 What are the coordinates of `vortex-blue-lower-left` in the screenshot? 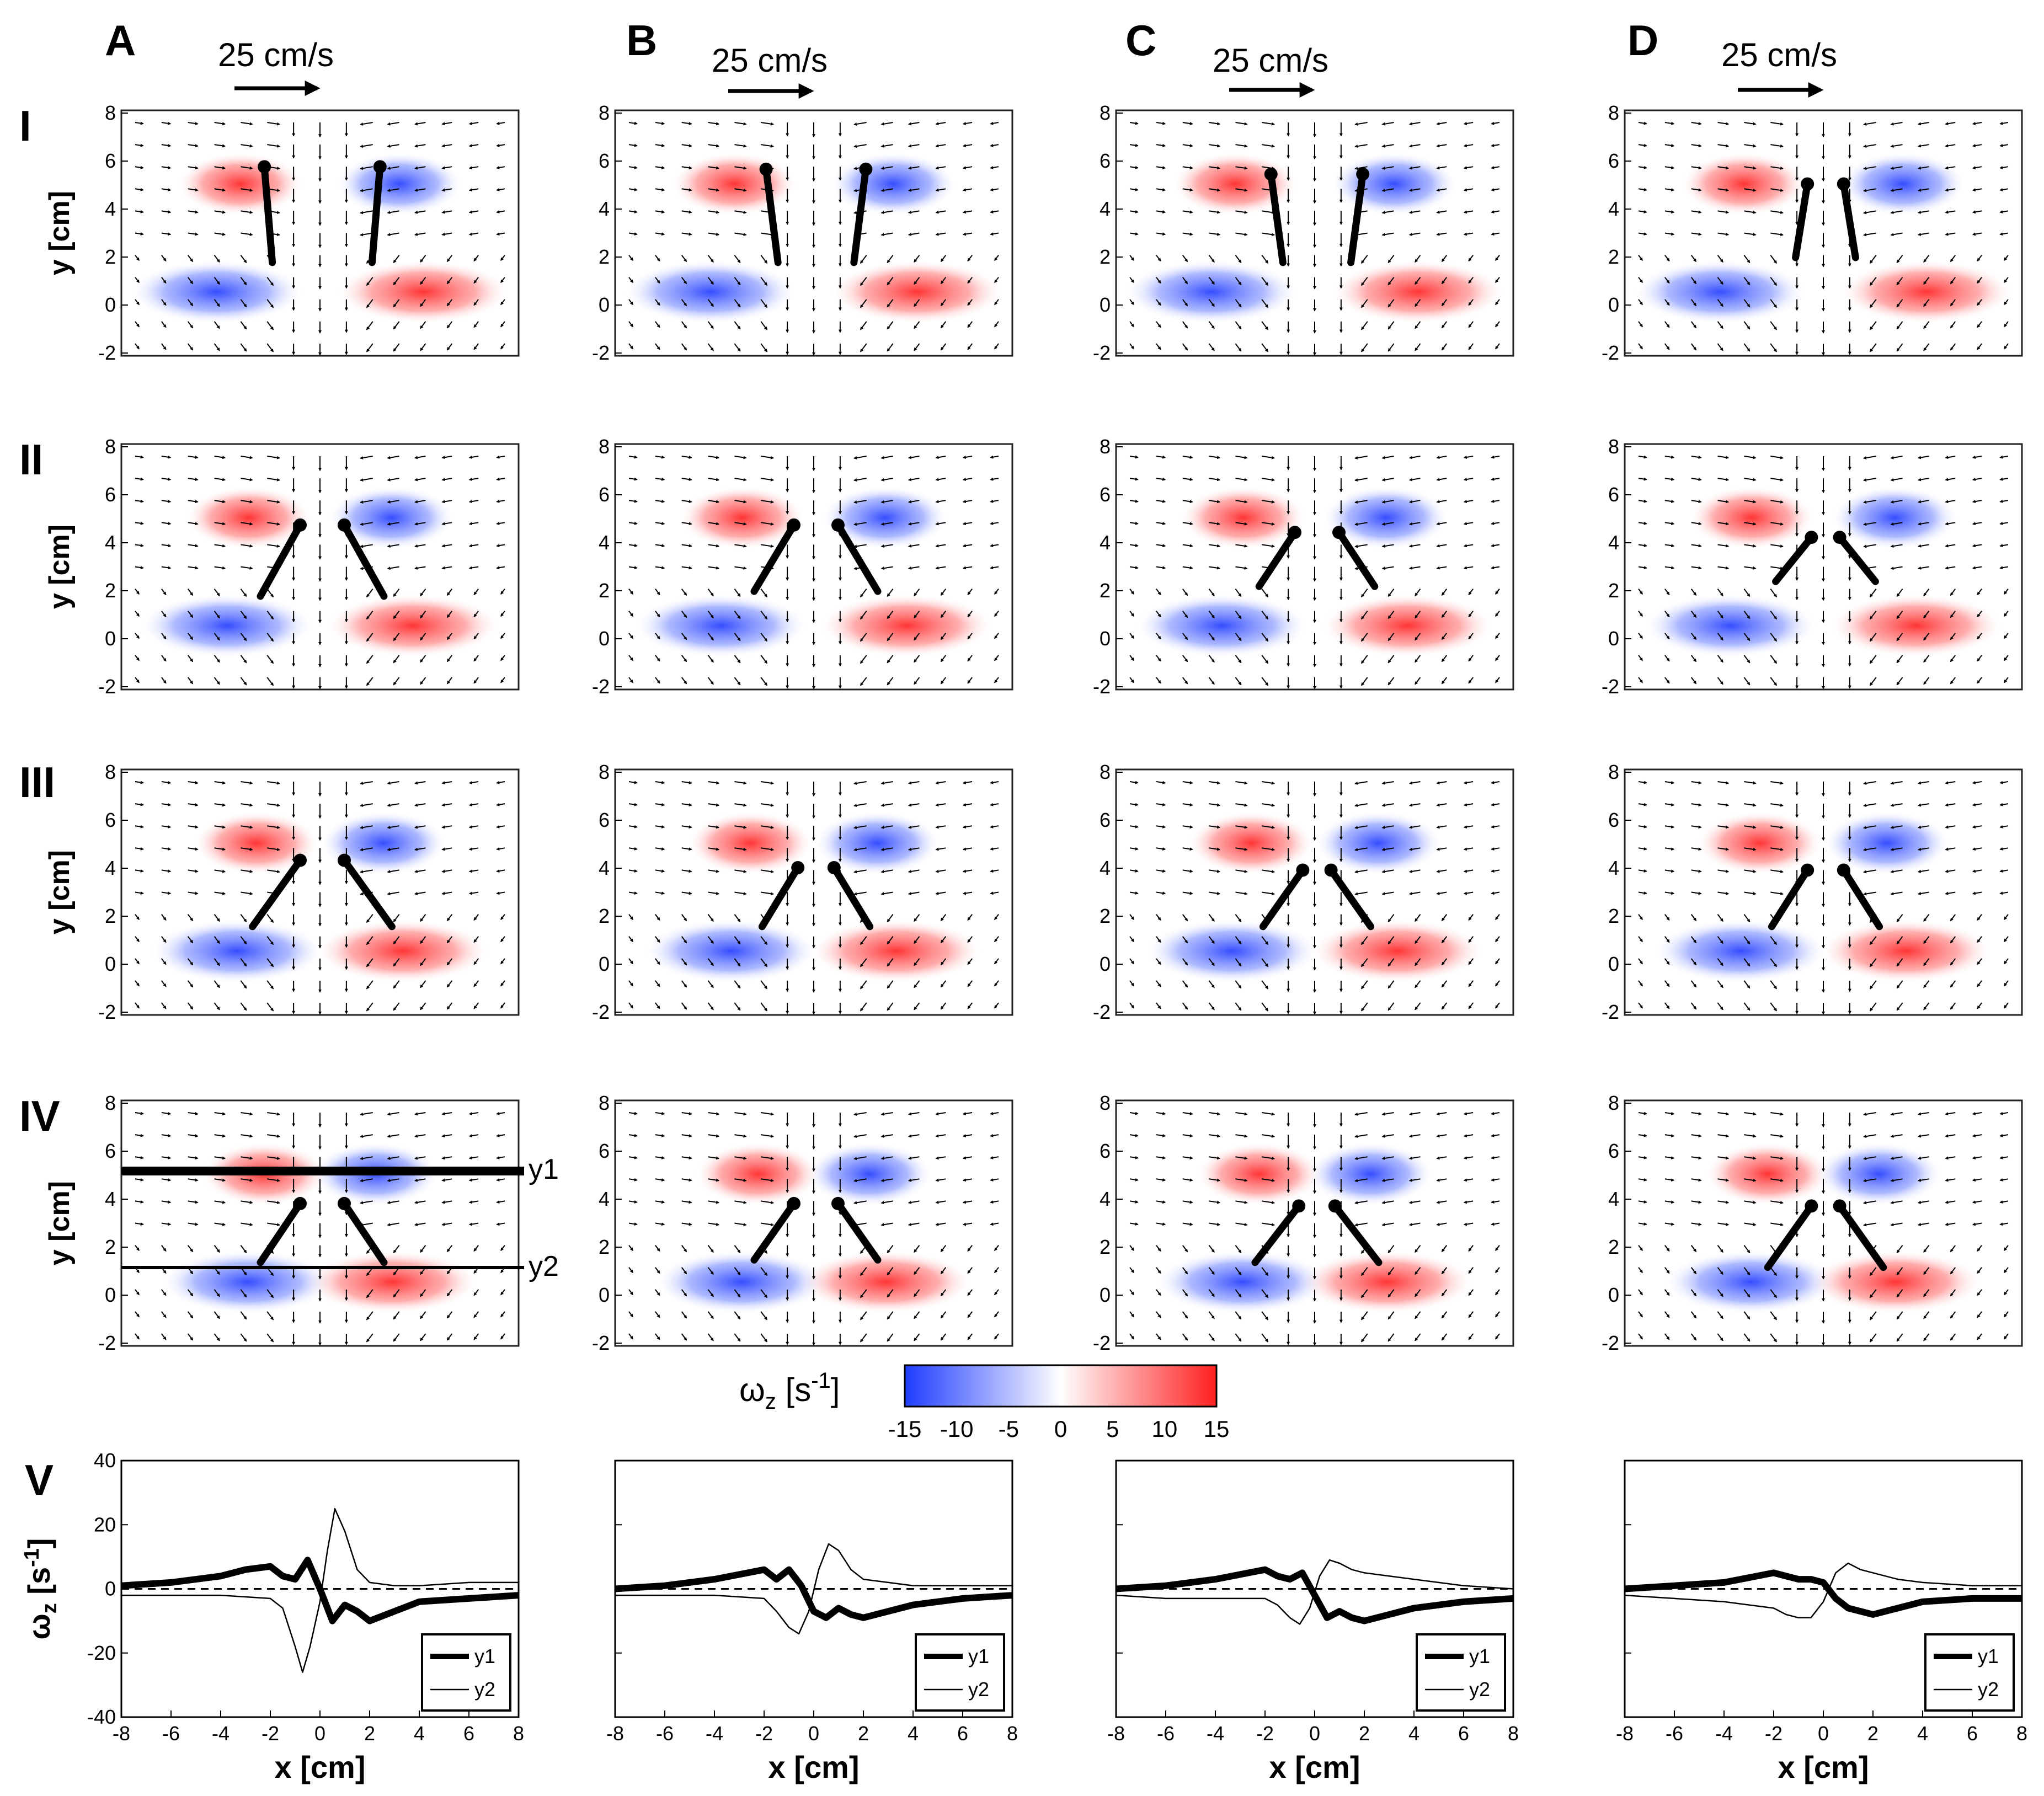 It's located at (731, 951).